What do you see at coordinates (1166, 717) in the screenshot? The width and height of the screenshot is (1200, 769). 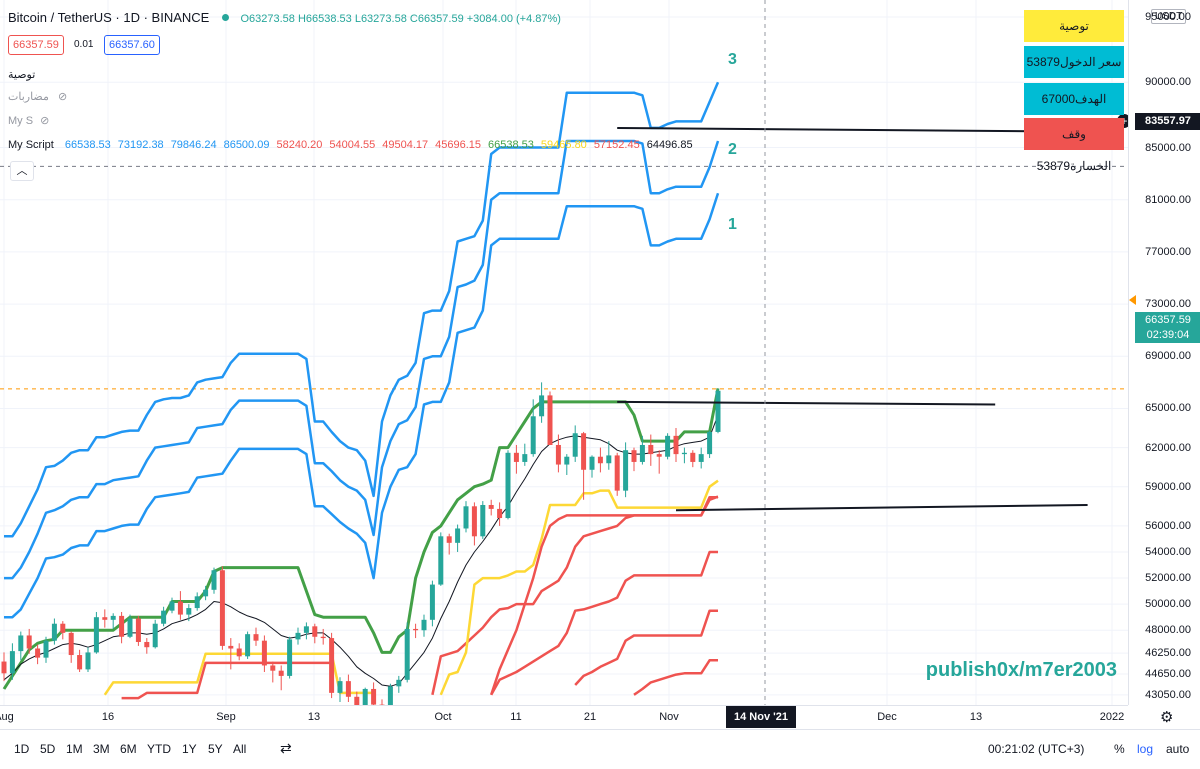 I see `chart-settings-gear-icon: ⚙` at bounding box center [1166, 717].